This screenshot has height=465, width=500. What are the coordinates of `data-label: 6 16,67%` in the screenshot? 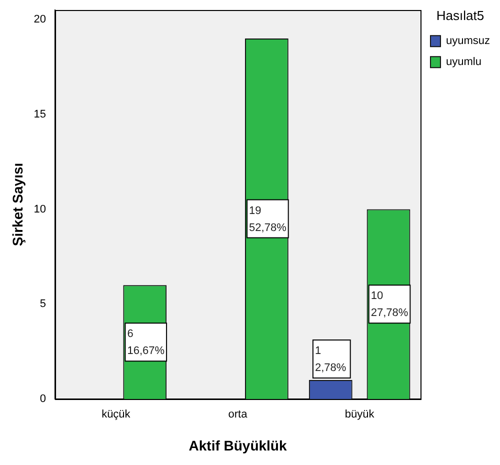 It's located at (146, 343).